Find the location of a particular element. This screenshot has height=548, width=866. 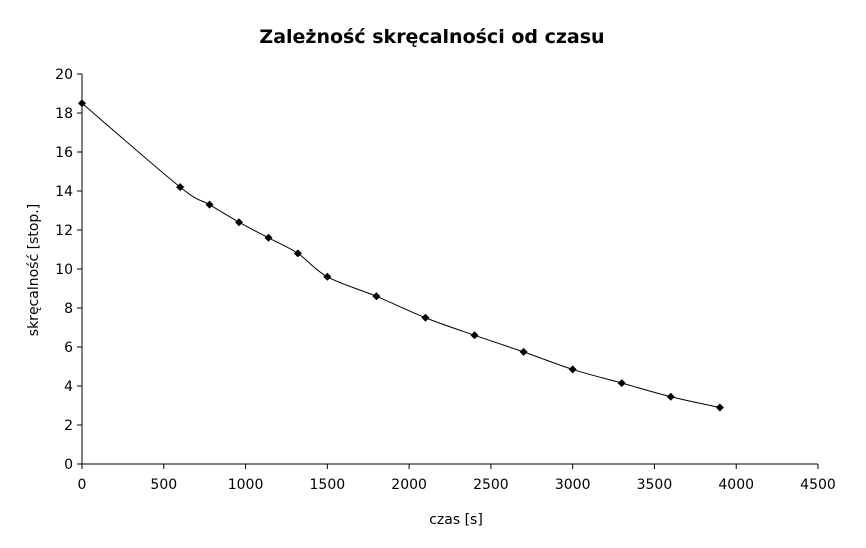

y-tick-label: 0 is located at coordinates (68, 465).